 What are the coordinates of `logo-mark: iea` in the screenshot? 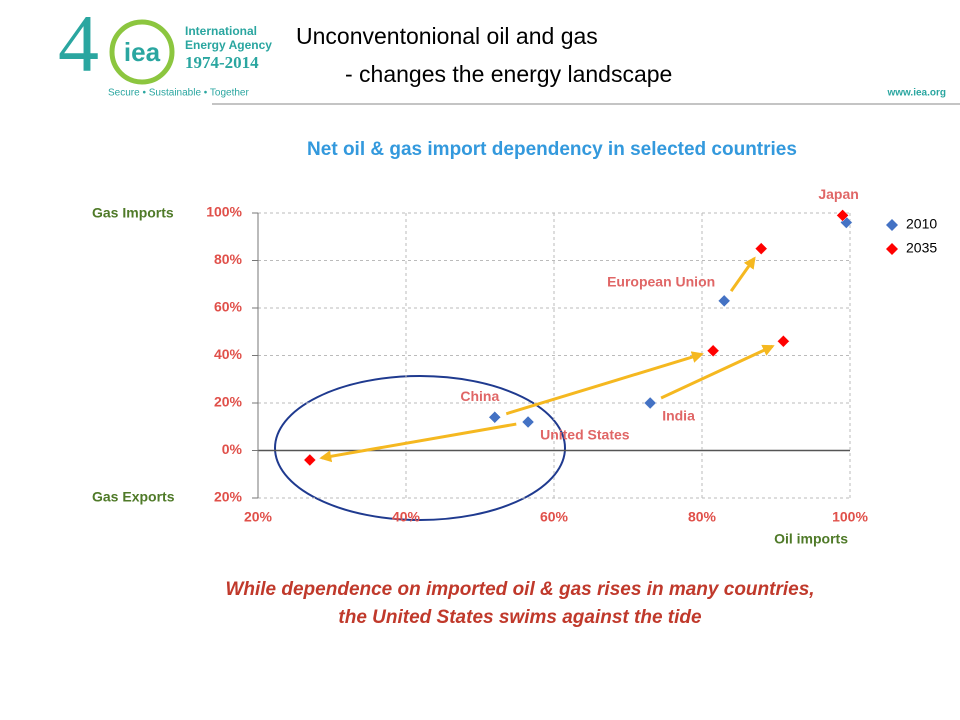 It's located at (142, 52).